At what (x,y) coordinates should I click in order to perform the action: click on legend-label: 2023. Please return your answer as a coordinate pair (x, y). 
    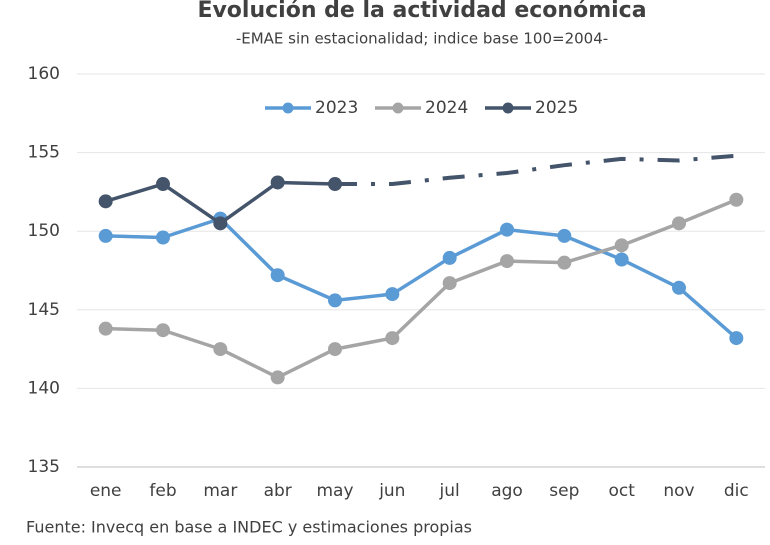
    Looking at the image, I should click on (336, 108).